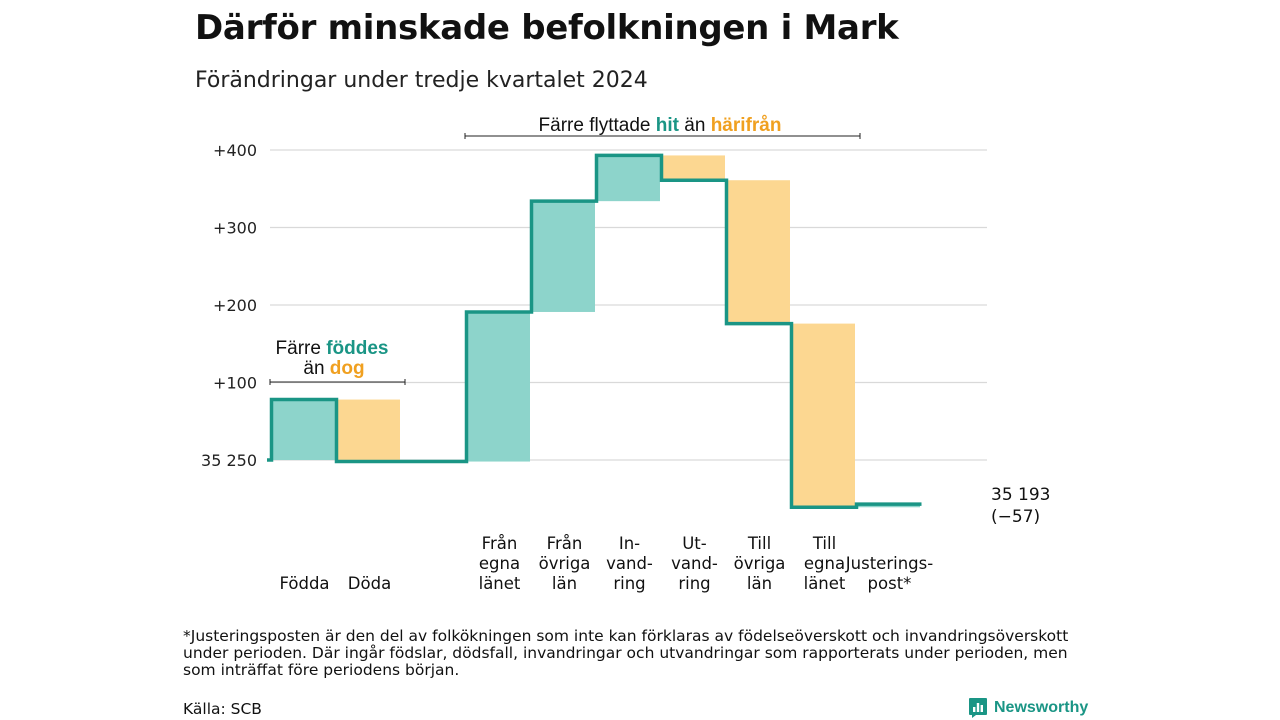 The image size is (1280, 720). Describe the element at coordinates (229, 460) in the screenshot. I see `y-tick-label: 35 250` at that location.